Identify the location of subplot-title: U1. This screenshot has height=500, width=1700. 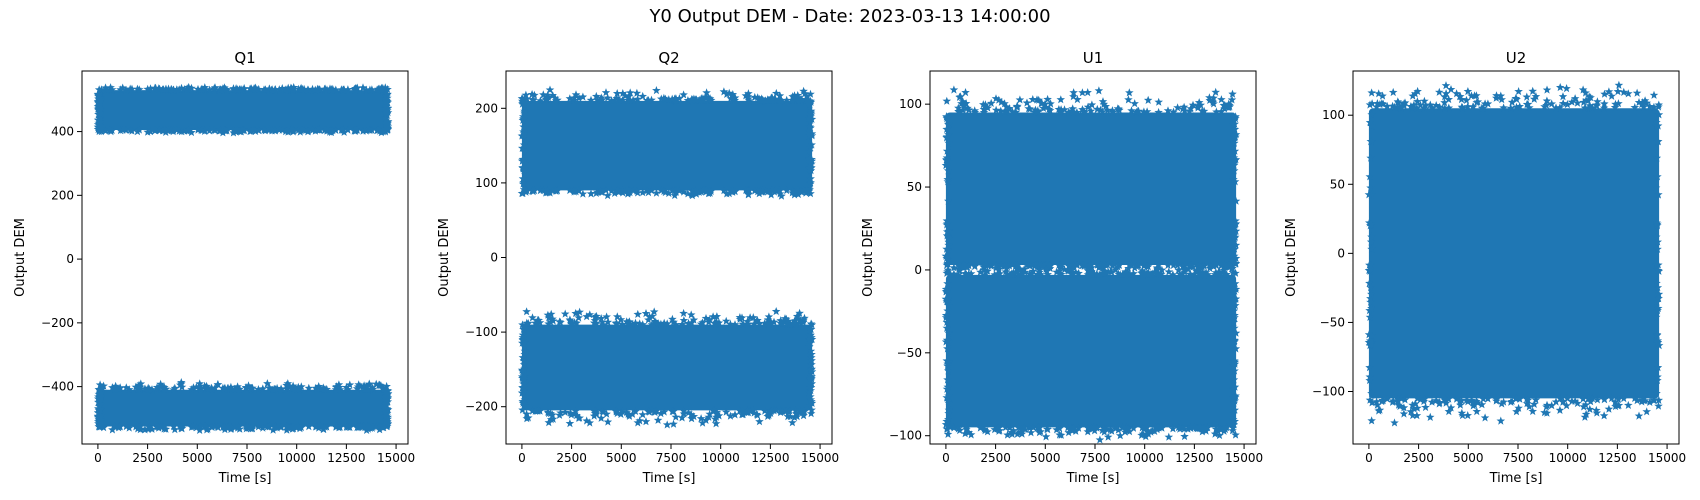
(1093, 58).